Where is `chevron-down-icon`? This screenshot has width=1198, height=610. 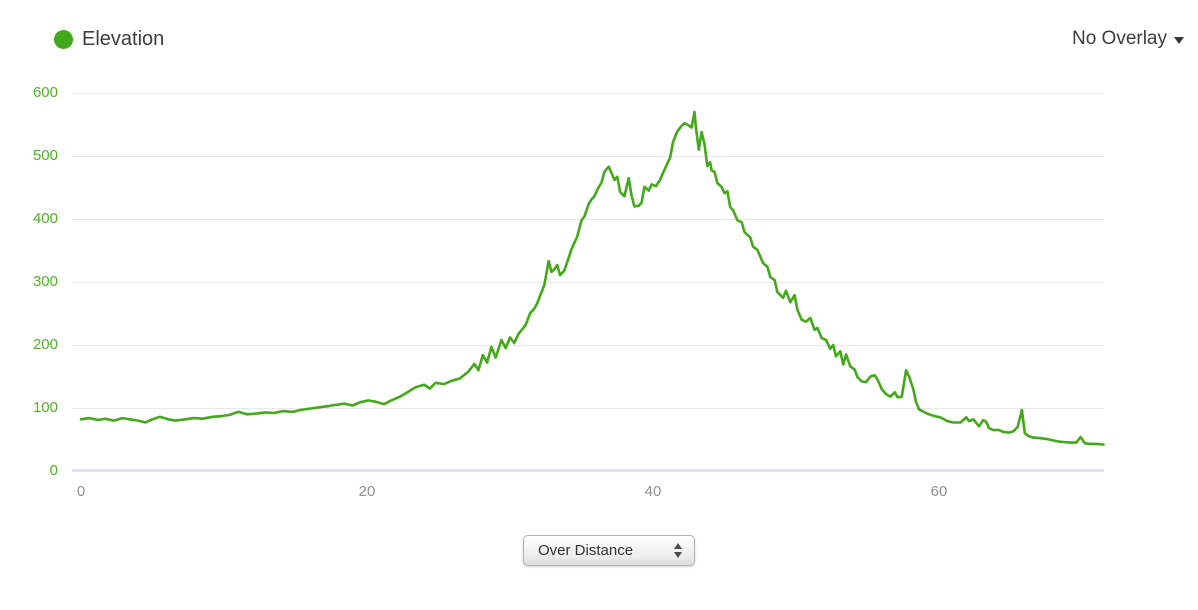
chevron-down-icon is located at coordinates (1179, 40).